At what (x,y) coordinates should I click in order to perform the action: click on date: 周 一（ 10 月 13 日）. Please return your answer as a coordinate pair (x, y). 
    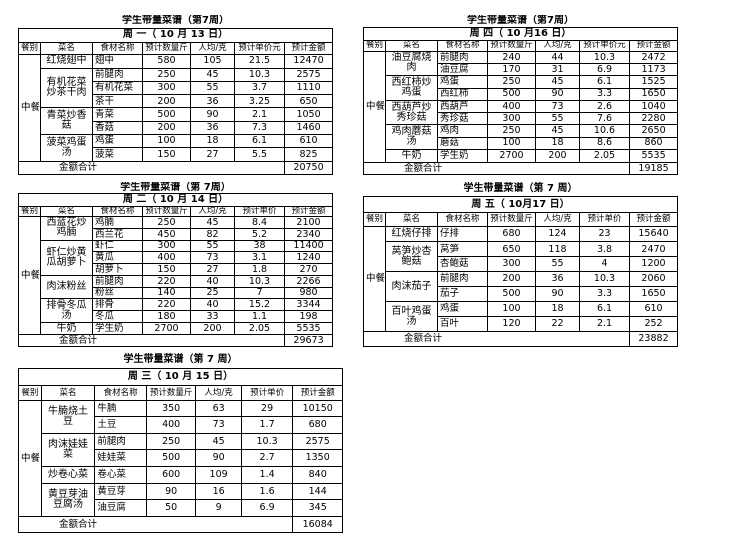
    Looking at the image, I should click on (175, 35).